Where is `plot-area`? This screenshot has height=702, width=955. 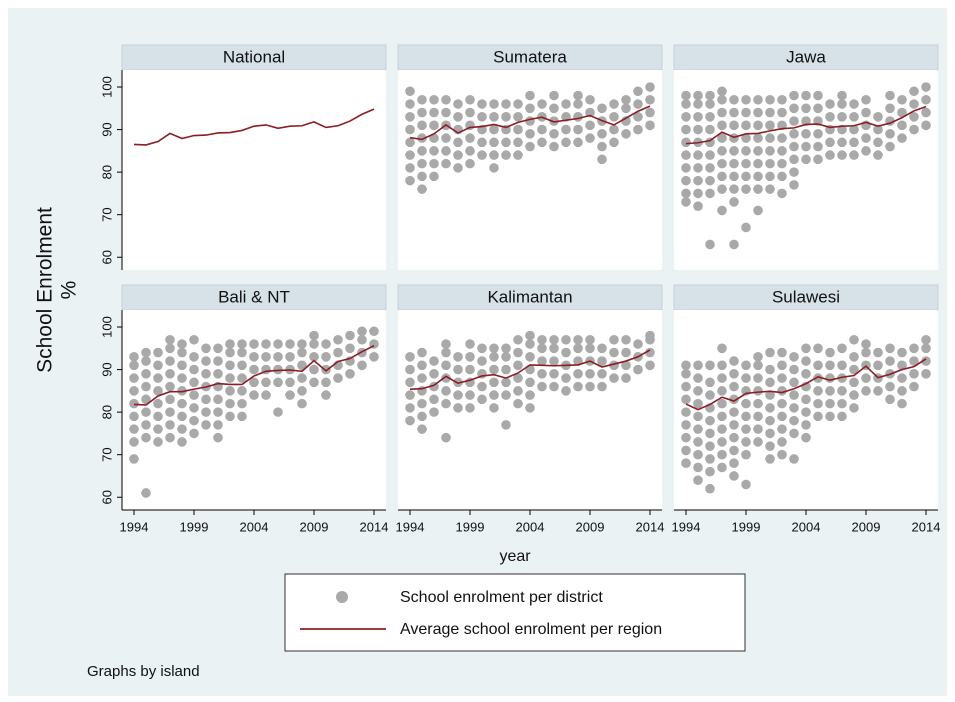
plot-area is located at coordinates (806, 170).